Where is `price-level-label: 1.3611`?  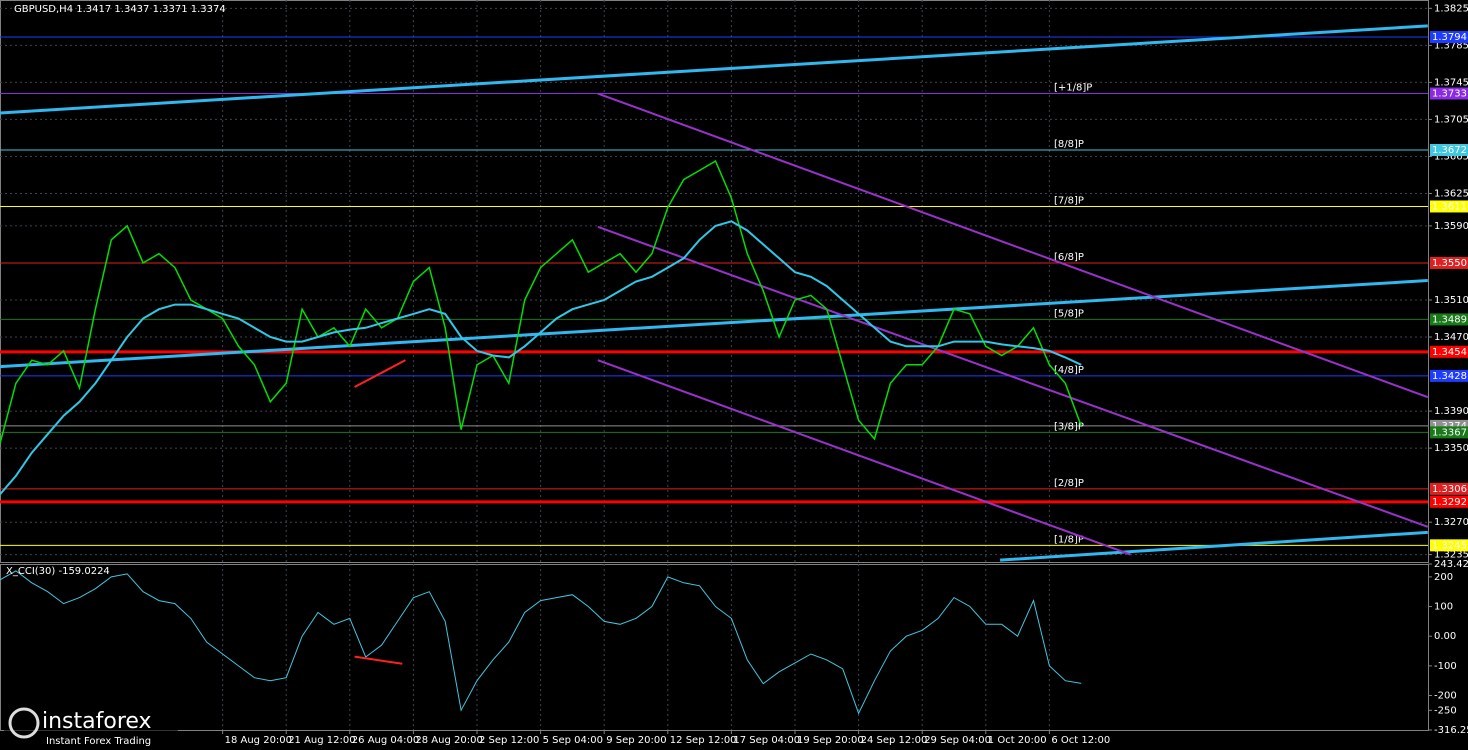
price-level-label: 1.3611 is located at coordinates (1449, 206).